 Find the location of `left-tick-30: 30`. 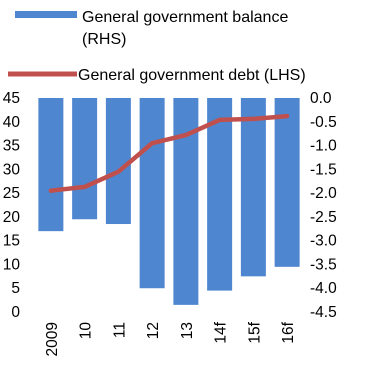

left-tick-30: 30 is located at coordinates (12, 169).